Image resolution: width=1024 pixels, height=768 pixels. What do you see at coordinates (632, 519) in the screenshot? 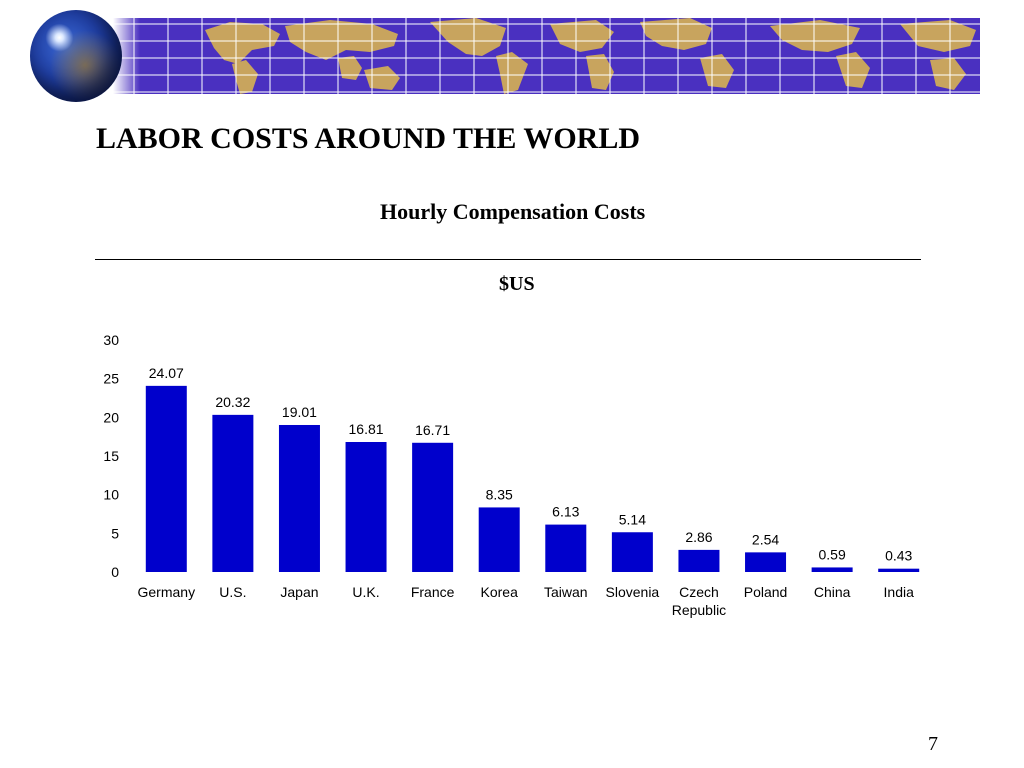
I see `data-label: 5.14` at bounding box center [632, 519].